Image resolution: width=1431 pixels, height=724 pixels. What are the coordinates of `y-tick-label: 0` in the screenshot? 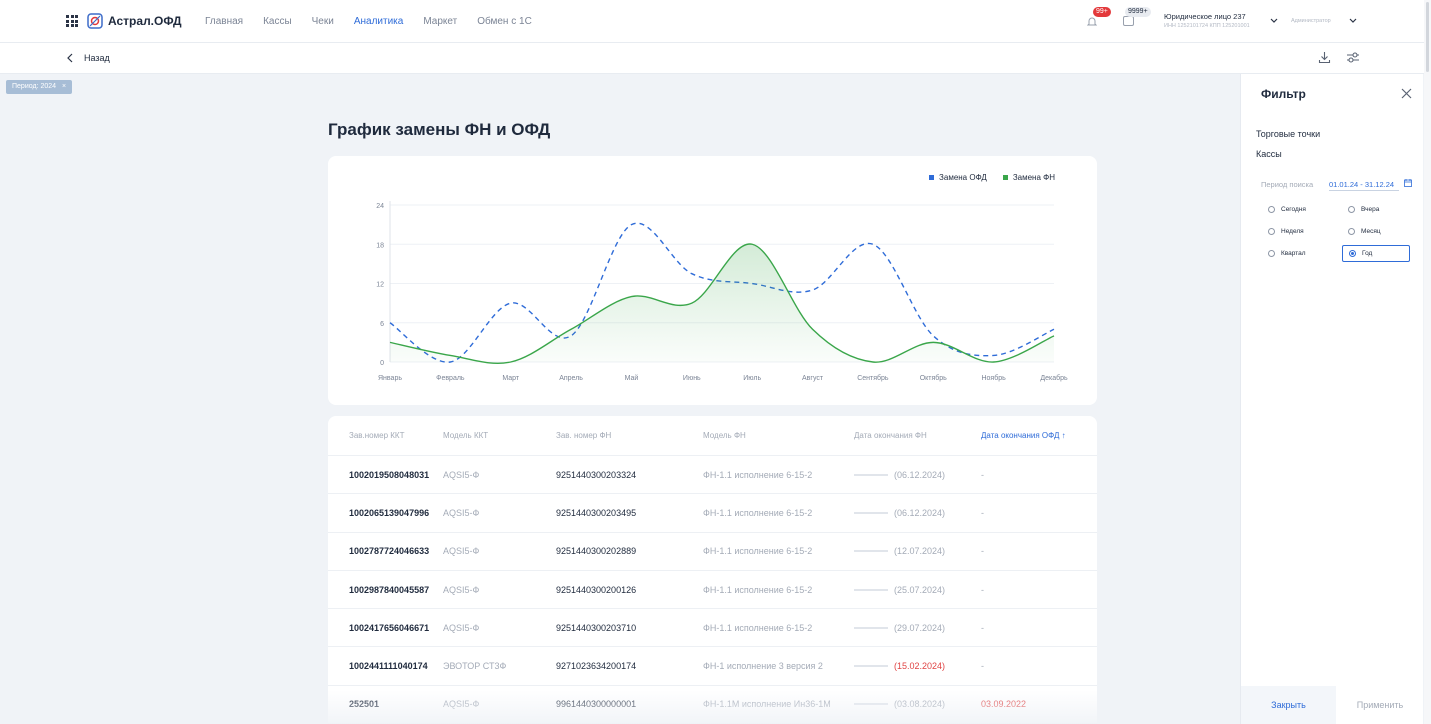 It's located at (382, 363).